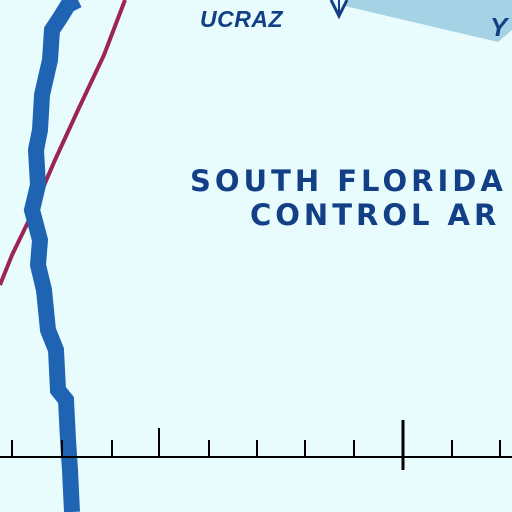  What do you see at coordinates (375, 215) in the screenshot?
I see `control-area-label-line2: CONTROL AR` at bounding box center [375, 215].